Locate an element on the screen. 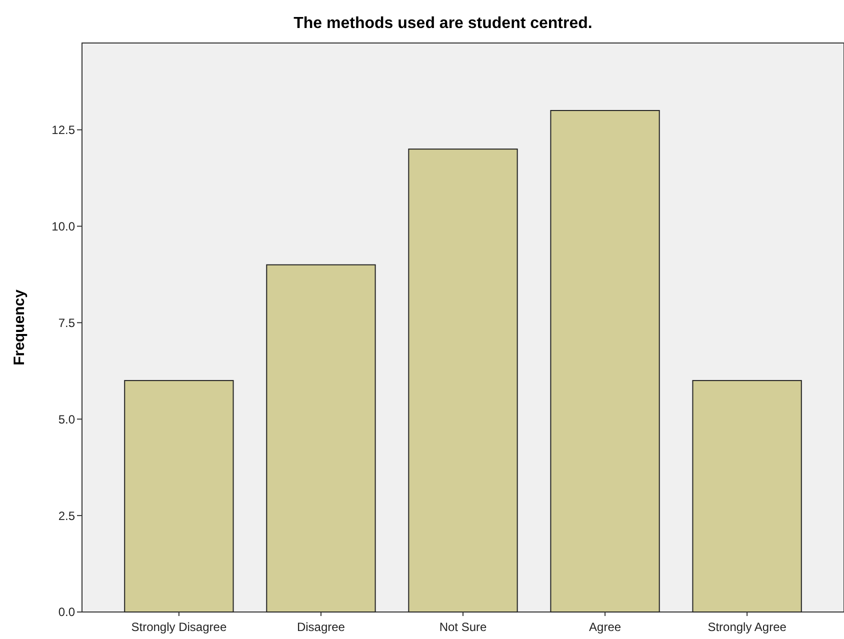 This screenshot has width=844, height=639. y-axis-title: Frequency is located at coordinates (19, 327).